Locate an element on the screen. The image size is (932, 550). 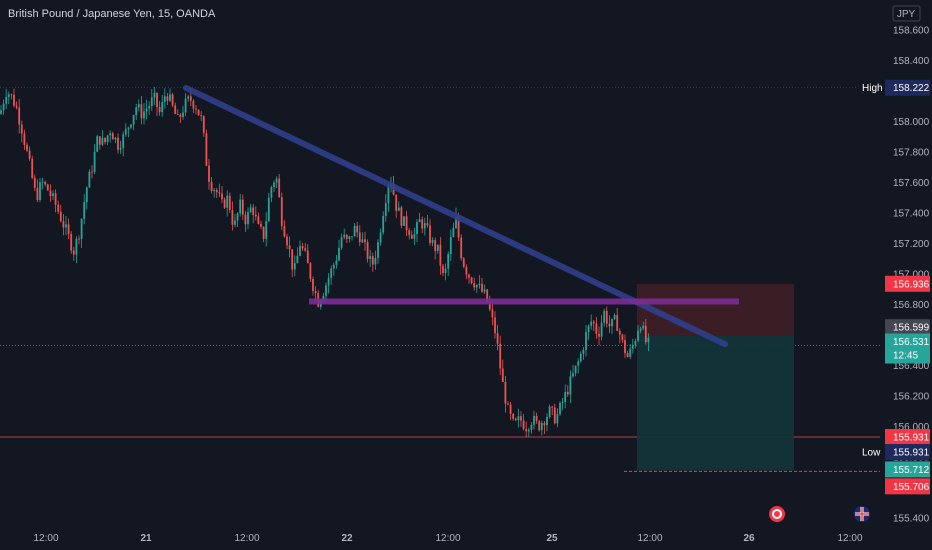
price-tick-label: 156.000 is located at coordinates (911, 427).